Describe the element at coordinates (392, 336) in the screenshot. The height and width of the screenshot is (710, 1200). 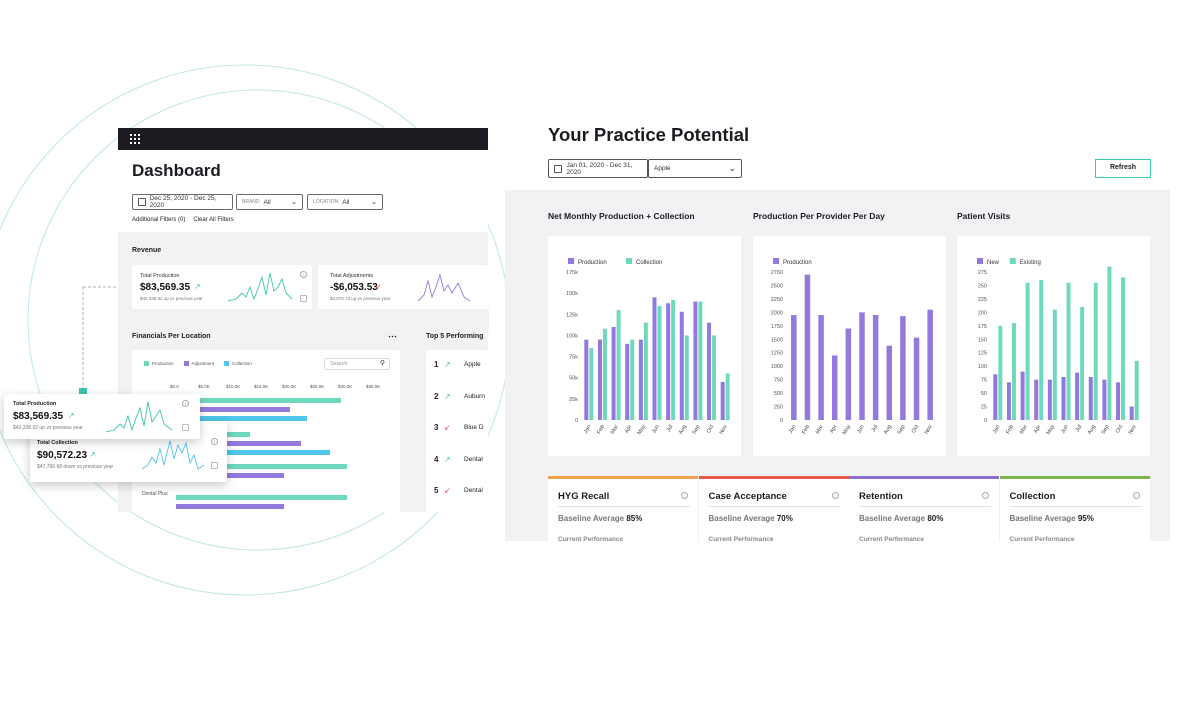
I see `more-menu-icon: ⋯` at that location.